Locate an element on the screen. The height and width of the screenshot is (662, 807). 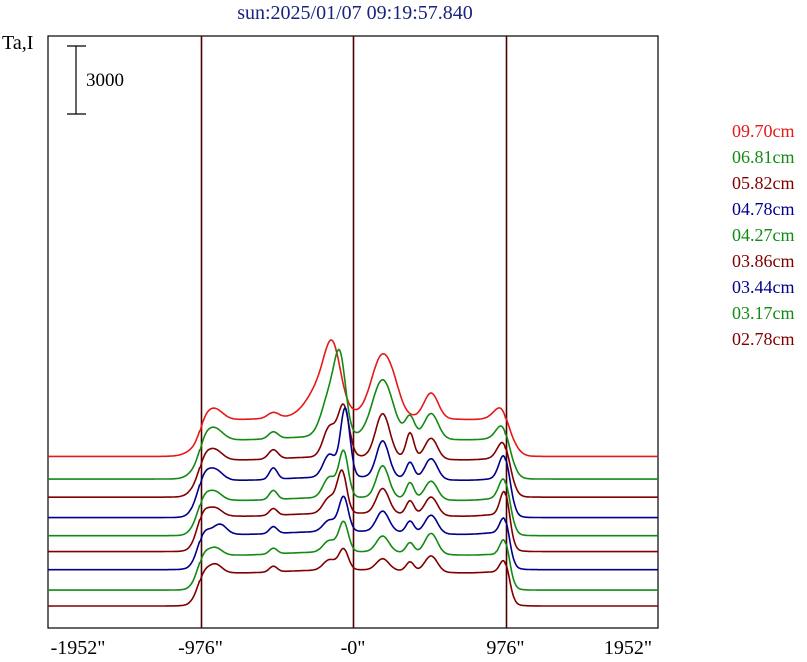
legend-item: 03.17cm is located at coordinates (763, 313).